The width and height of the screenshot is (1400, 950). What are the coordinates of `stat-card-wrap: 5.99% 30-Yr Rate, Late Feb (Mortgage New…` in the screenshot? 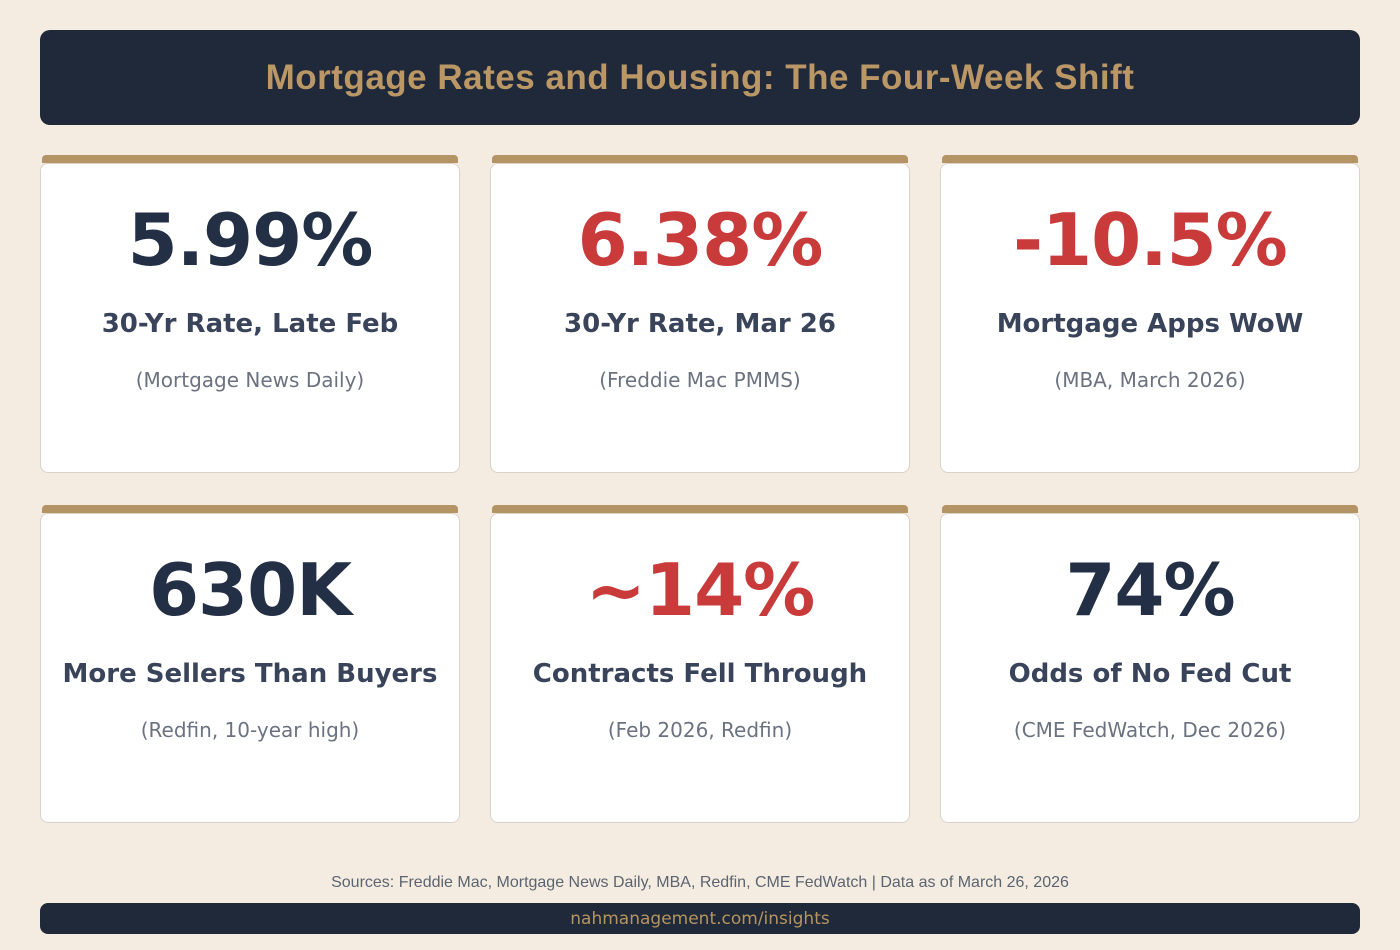 It's located at (250, 314).